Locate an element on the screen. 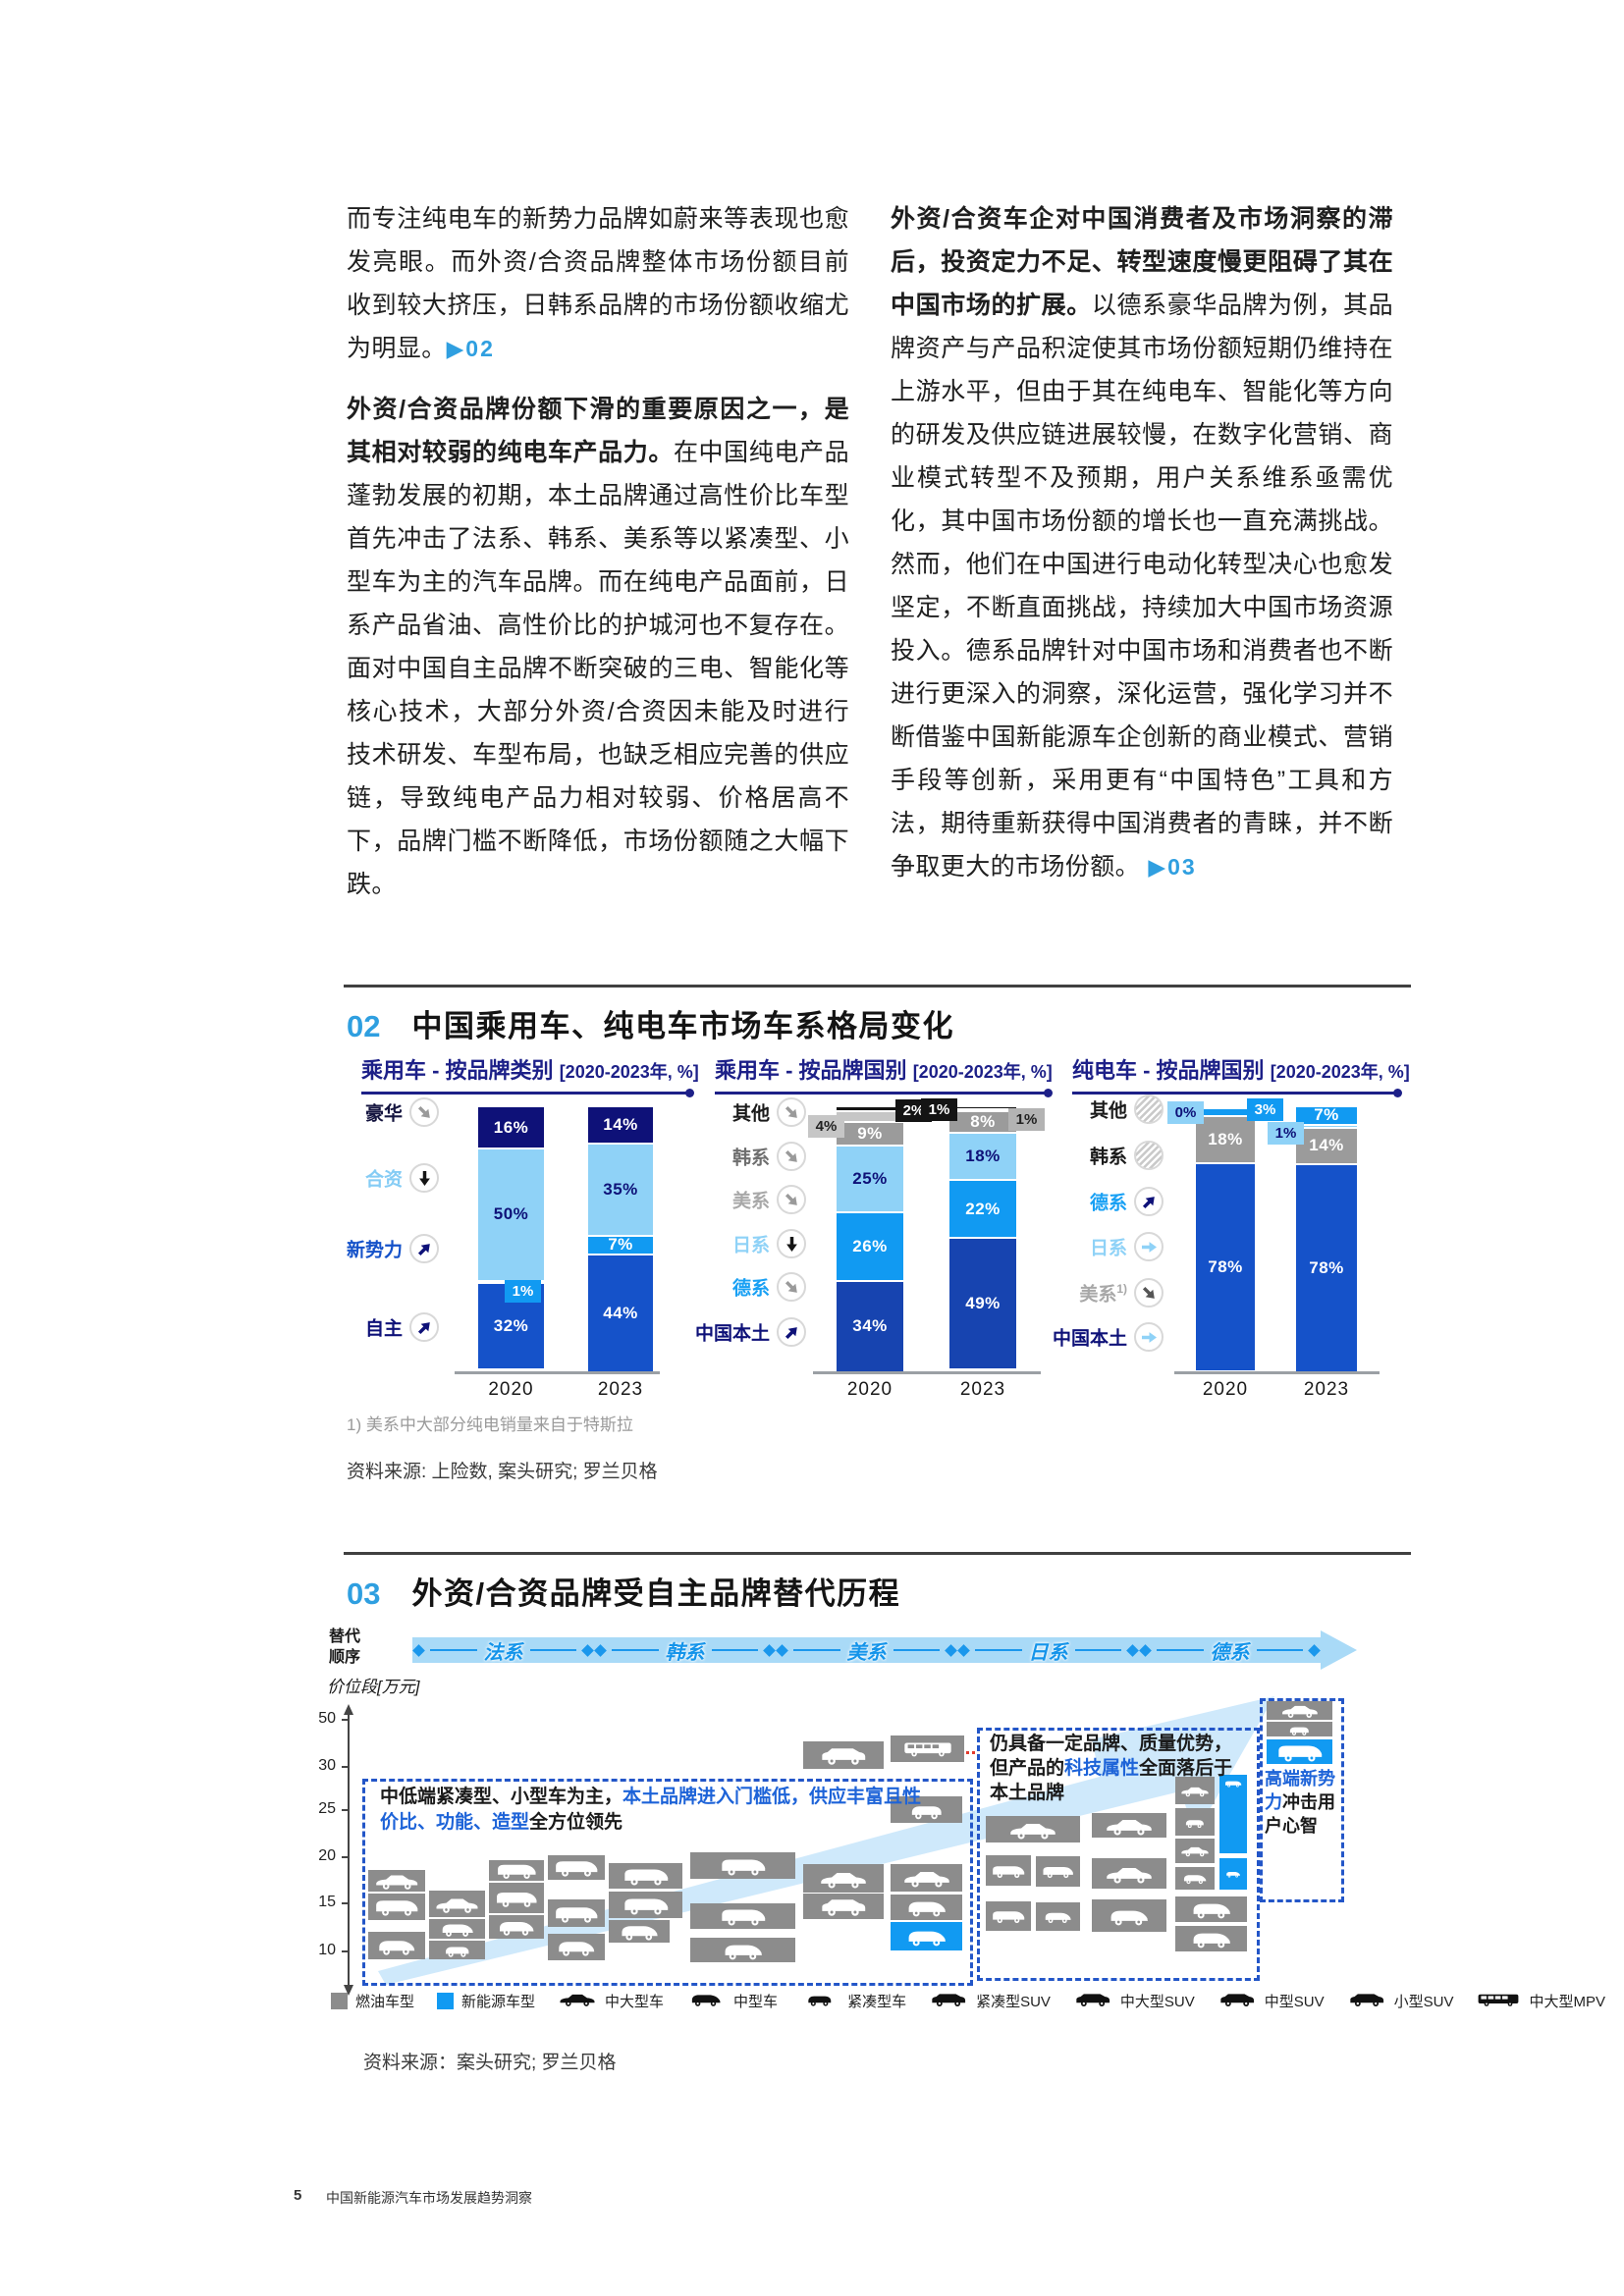  bar-segment-中国本土: 34% is located at coordinates (870, 1326).